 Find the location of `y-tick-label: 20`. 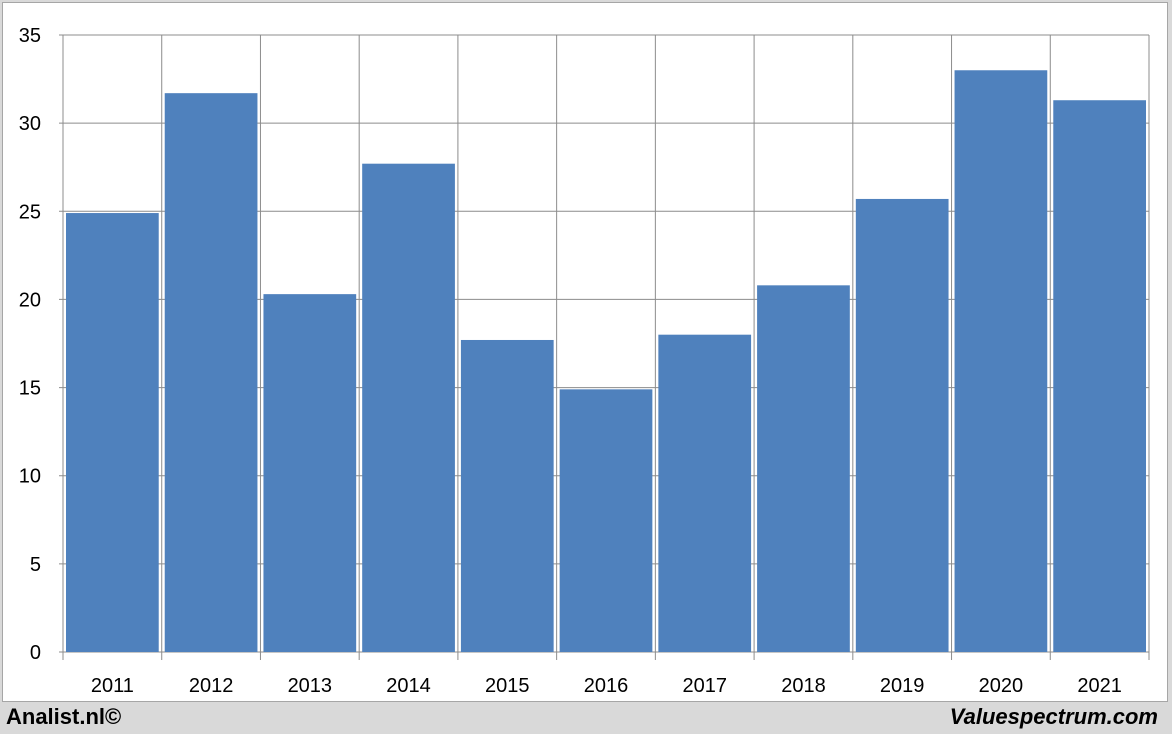

y-tick-label: 20 is located at coordinates (30, 300).